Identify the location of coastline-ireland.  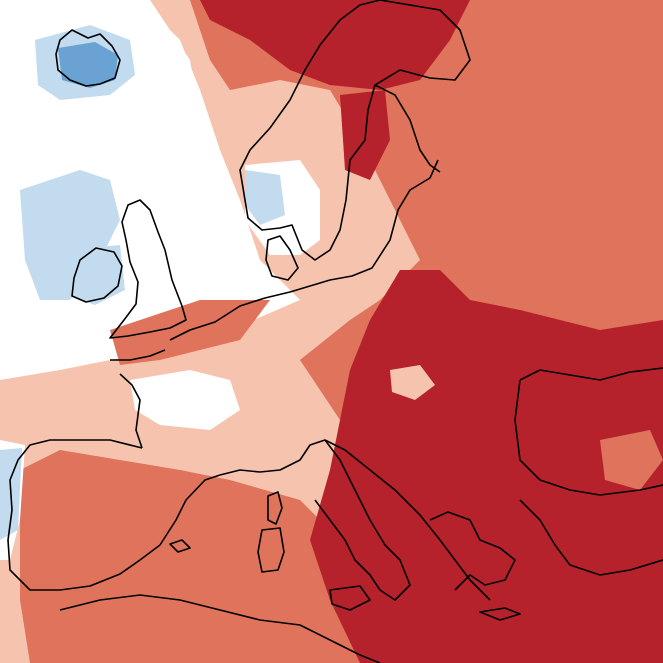
(97, 275).